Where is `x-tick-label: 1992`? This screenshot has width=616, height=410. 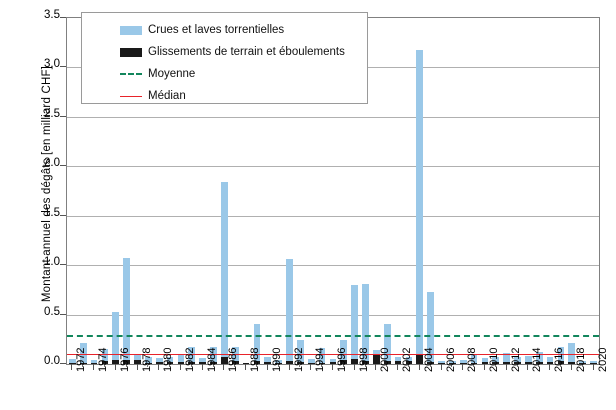
x-tick-label: 1992 is located at coordinates (298, 359).